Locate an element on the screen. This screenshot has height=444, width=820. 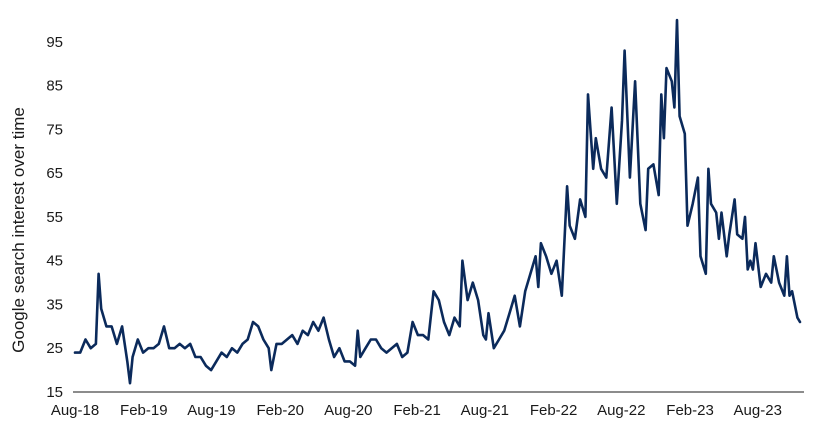
x-tick-label: Feb-19 is located at coordinates (144, 410).